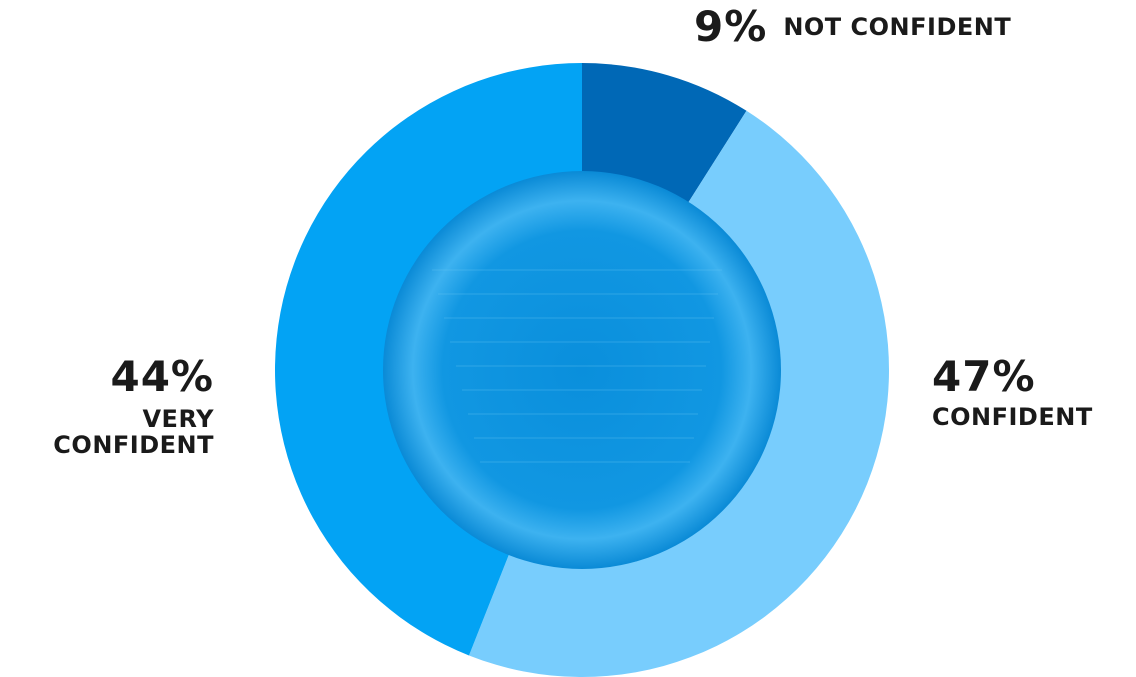  I want to click on percent-label: 9%, so click(731, 26).